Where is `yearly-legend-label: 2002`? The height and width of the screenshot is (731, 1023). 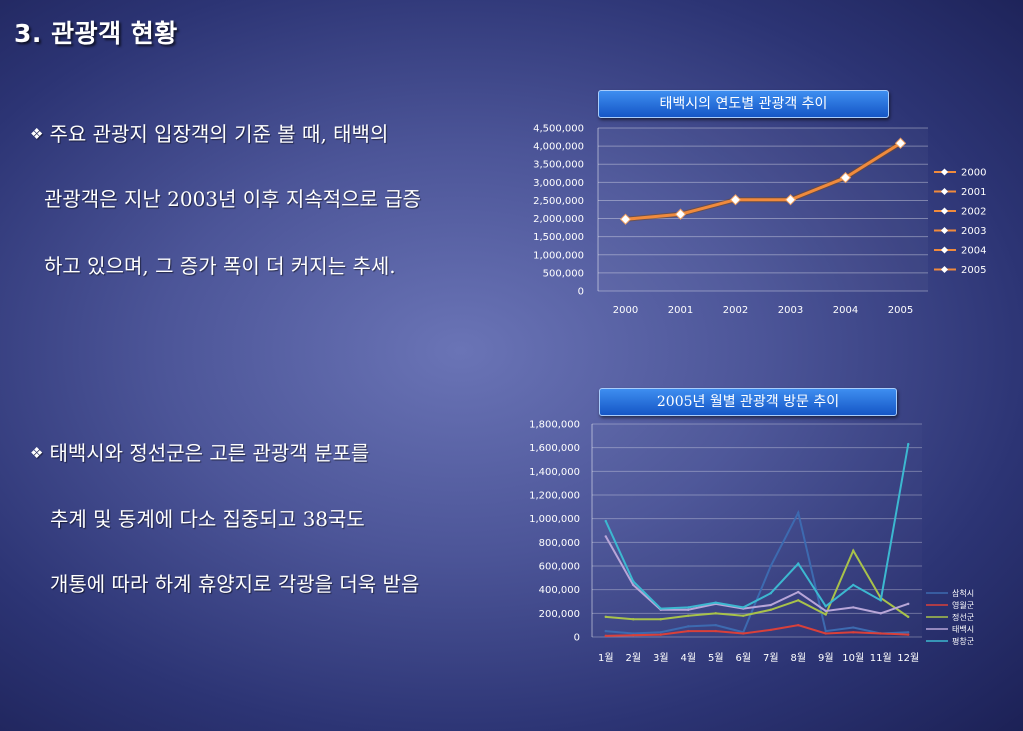
yearly-legend-label: 2002 is located at coordinates (973, 212).